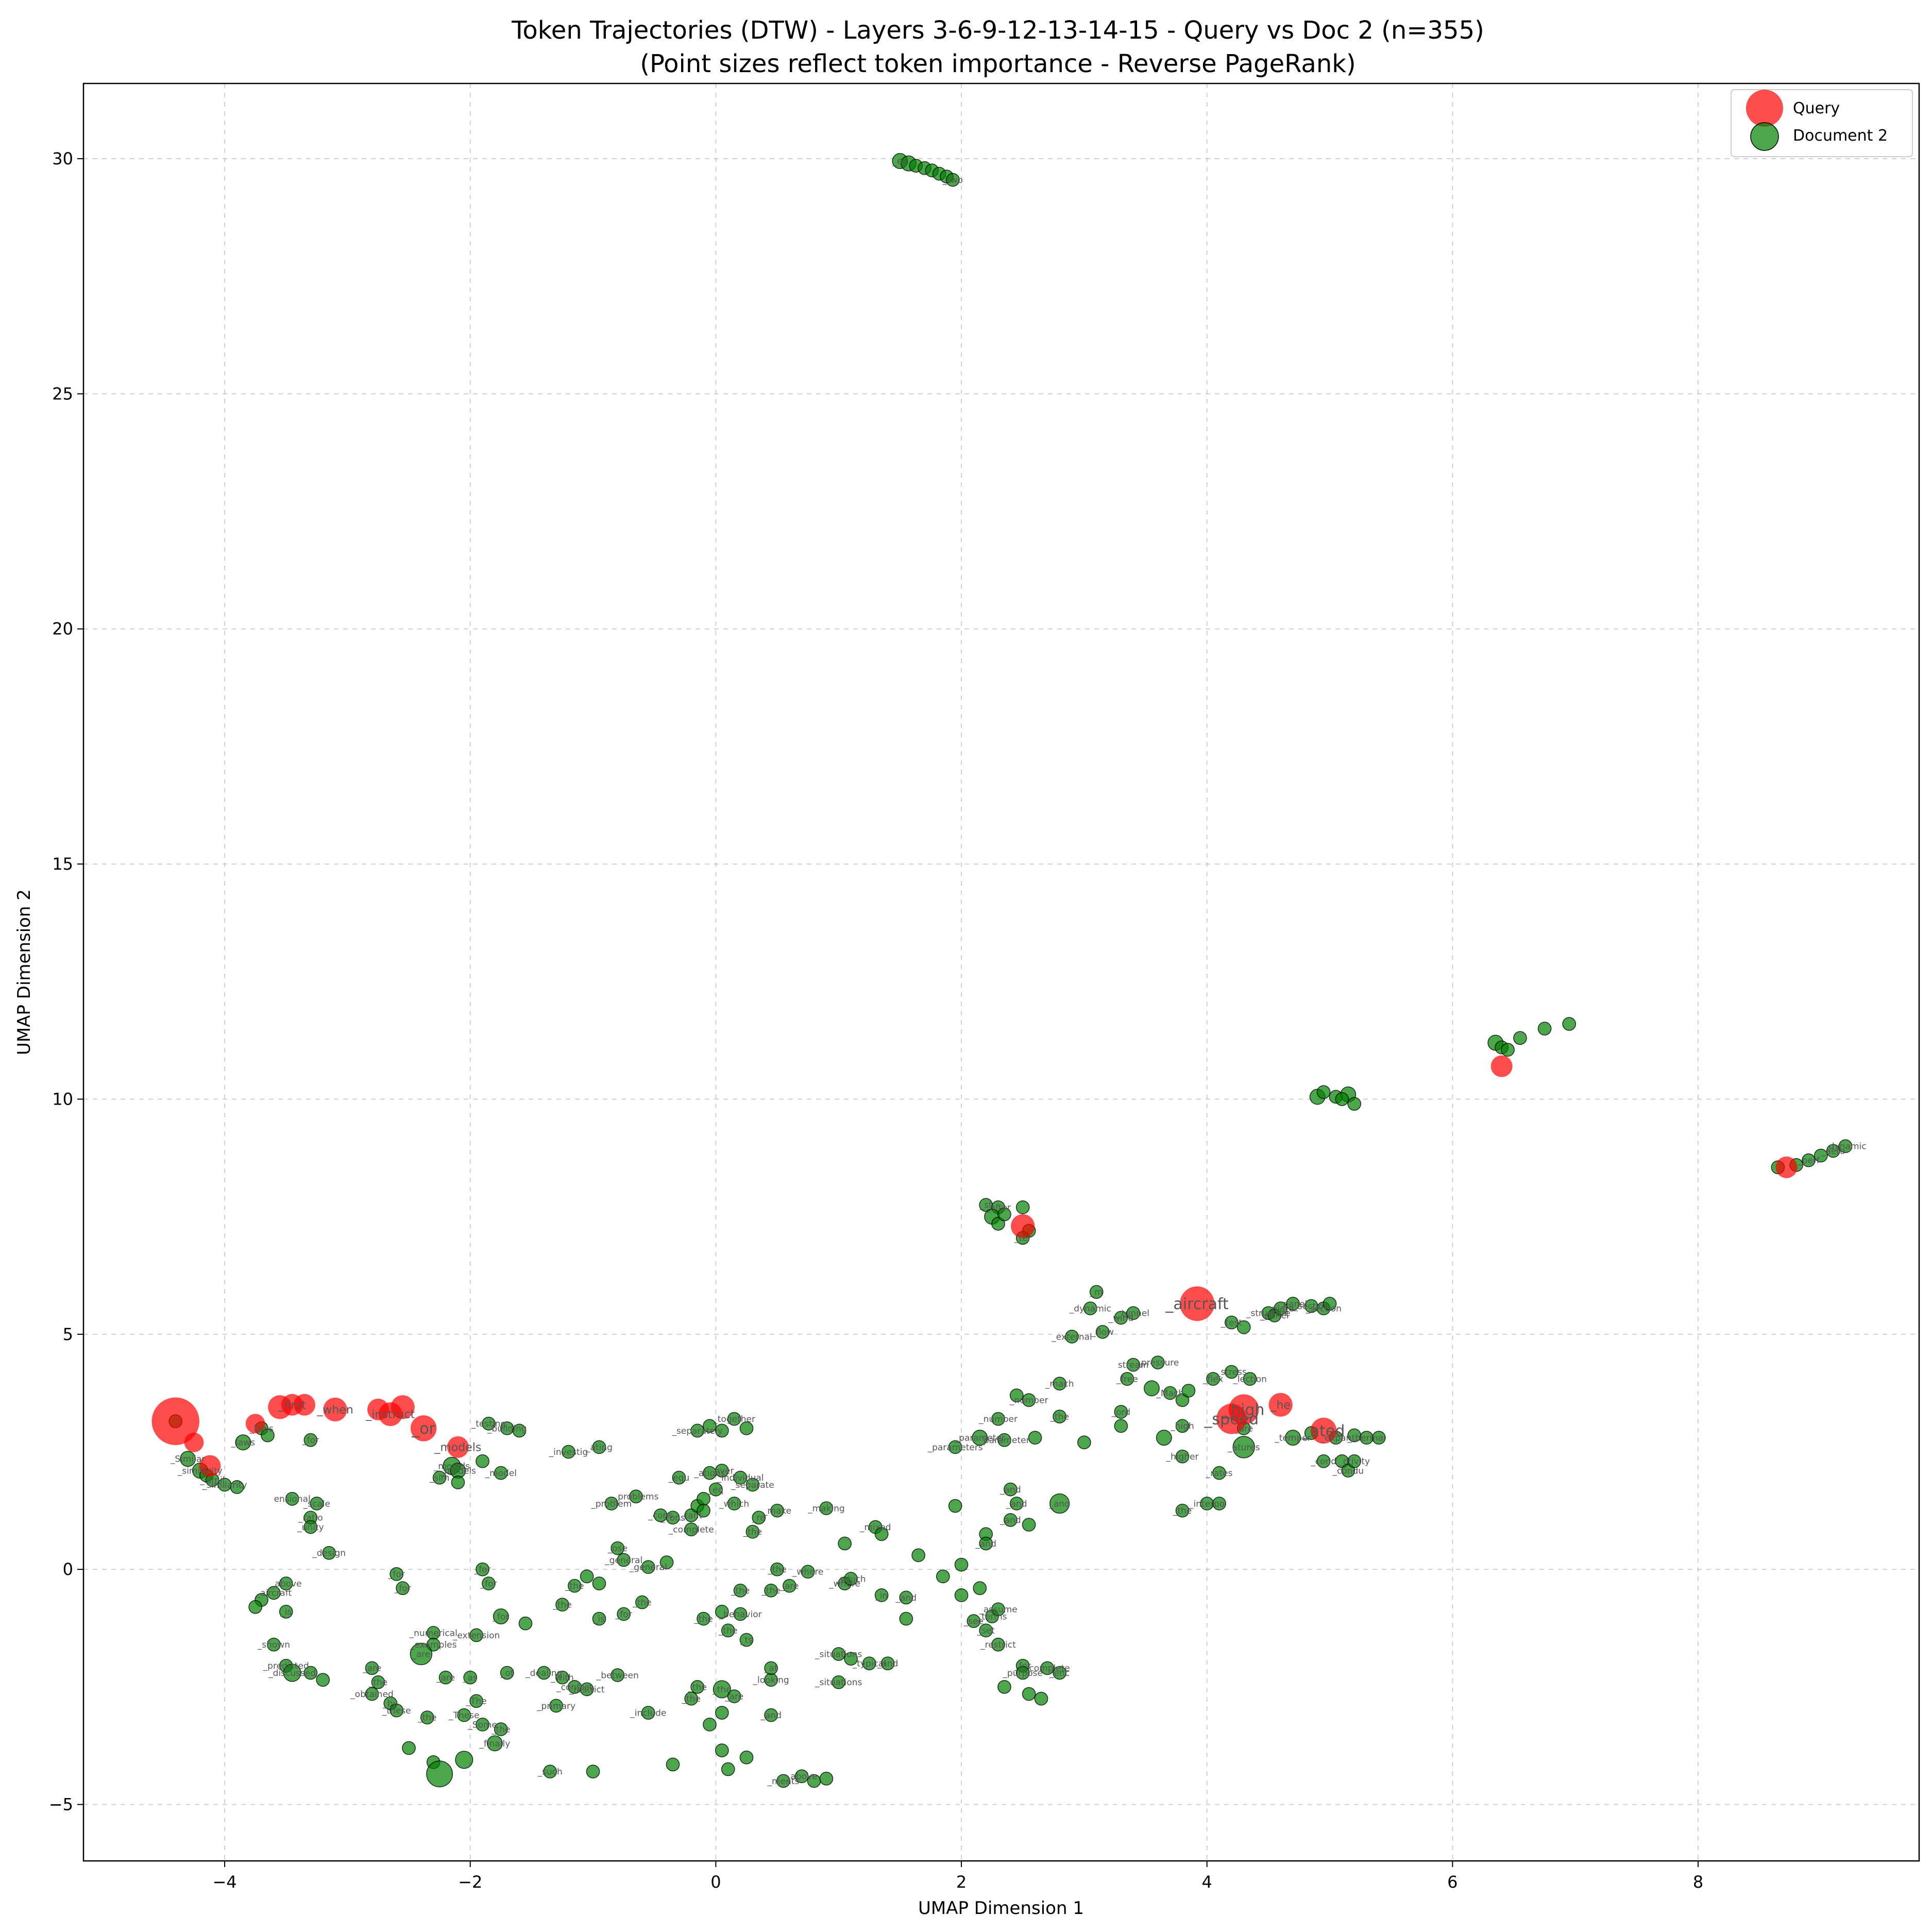 The width and height of the screenshot is (1932, 1932). What do you see at coordinates (802, 1777) in the screenshot?
I see `document-token-label: _above` at bounding box center [802, 1777].